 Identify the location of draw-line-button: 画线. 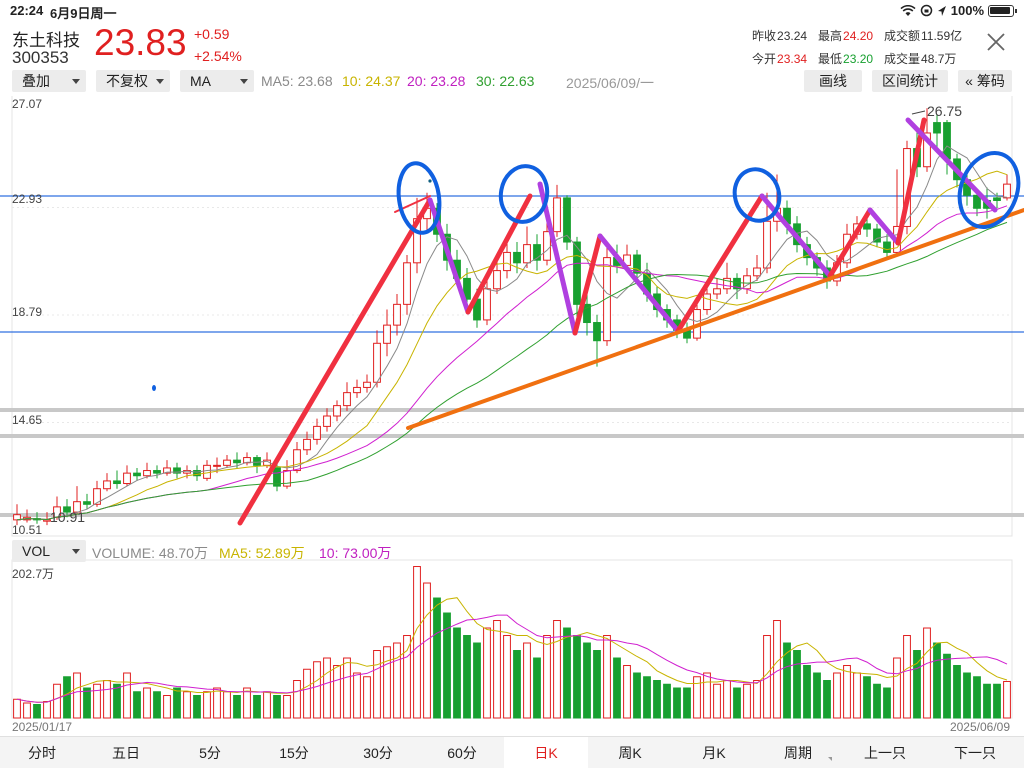
(833, 81).